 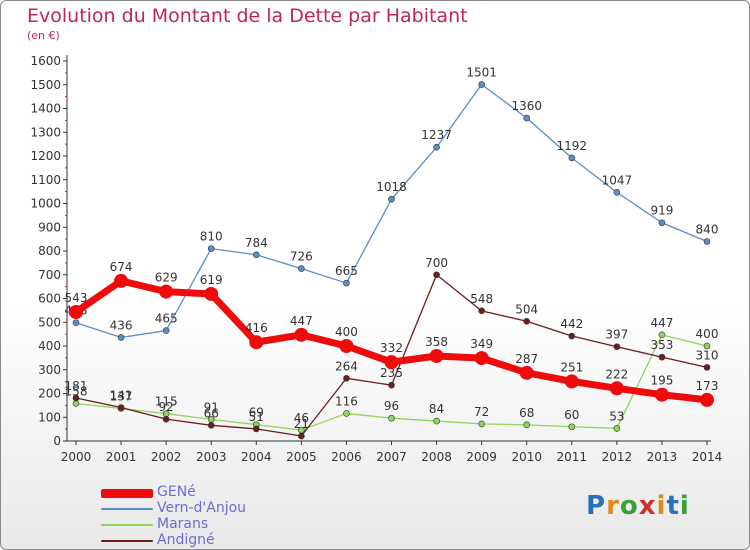 I want to click on y-tick-label: 800, so click(x=49, y=251).